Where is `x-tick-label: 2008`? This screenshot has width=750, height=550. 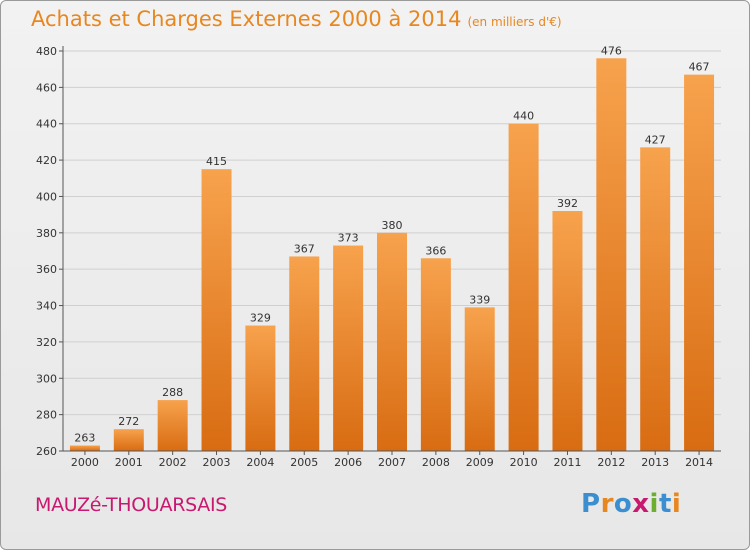 x-tick-label: 2008 is located at coordinates (436, 462).